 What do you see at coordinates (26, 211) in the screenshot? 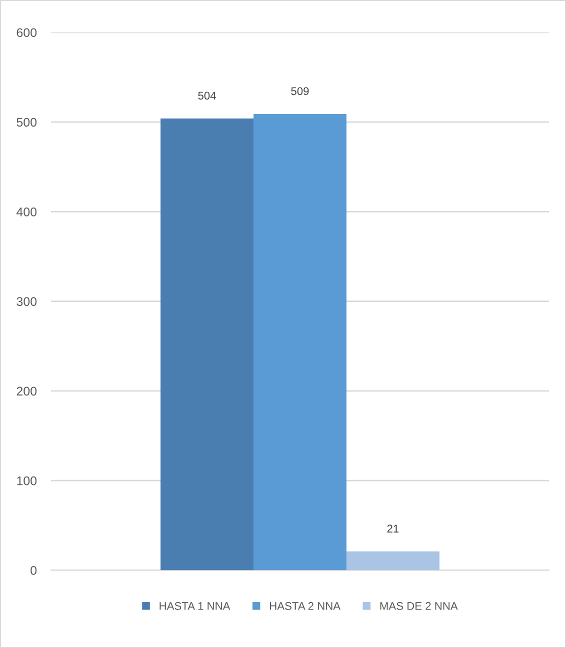
I see `y-tick-label: 400` at bounding box center [26, 211].